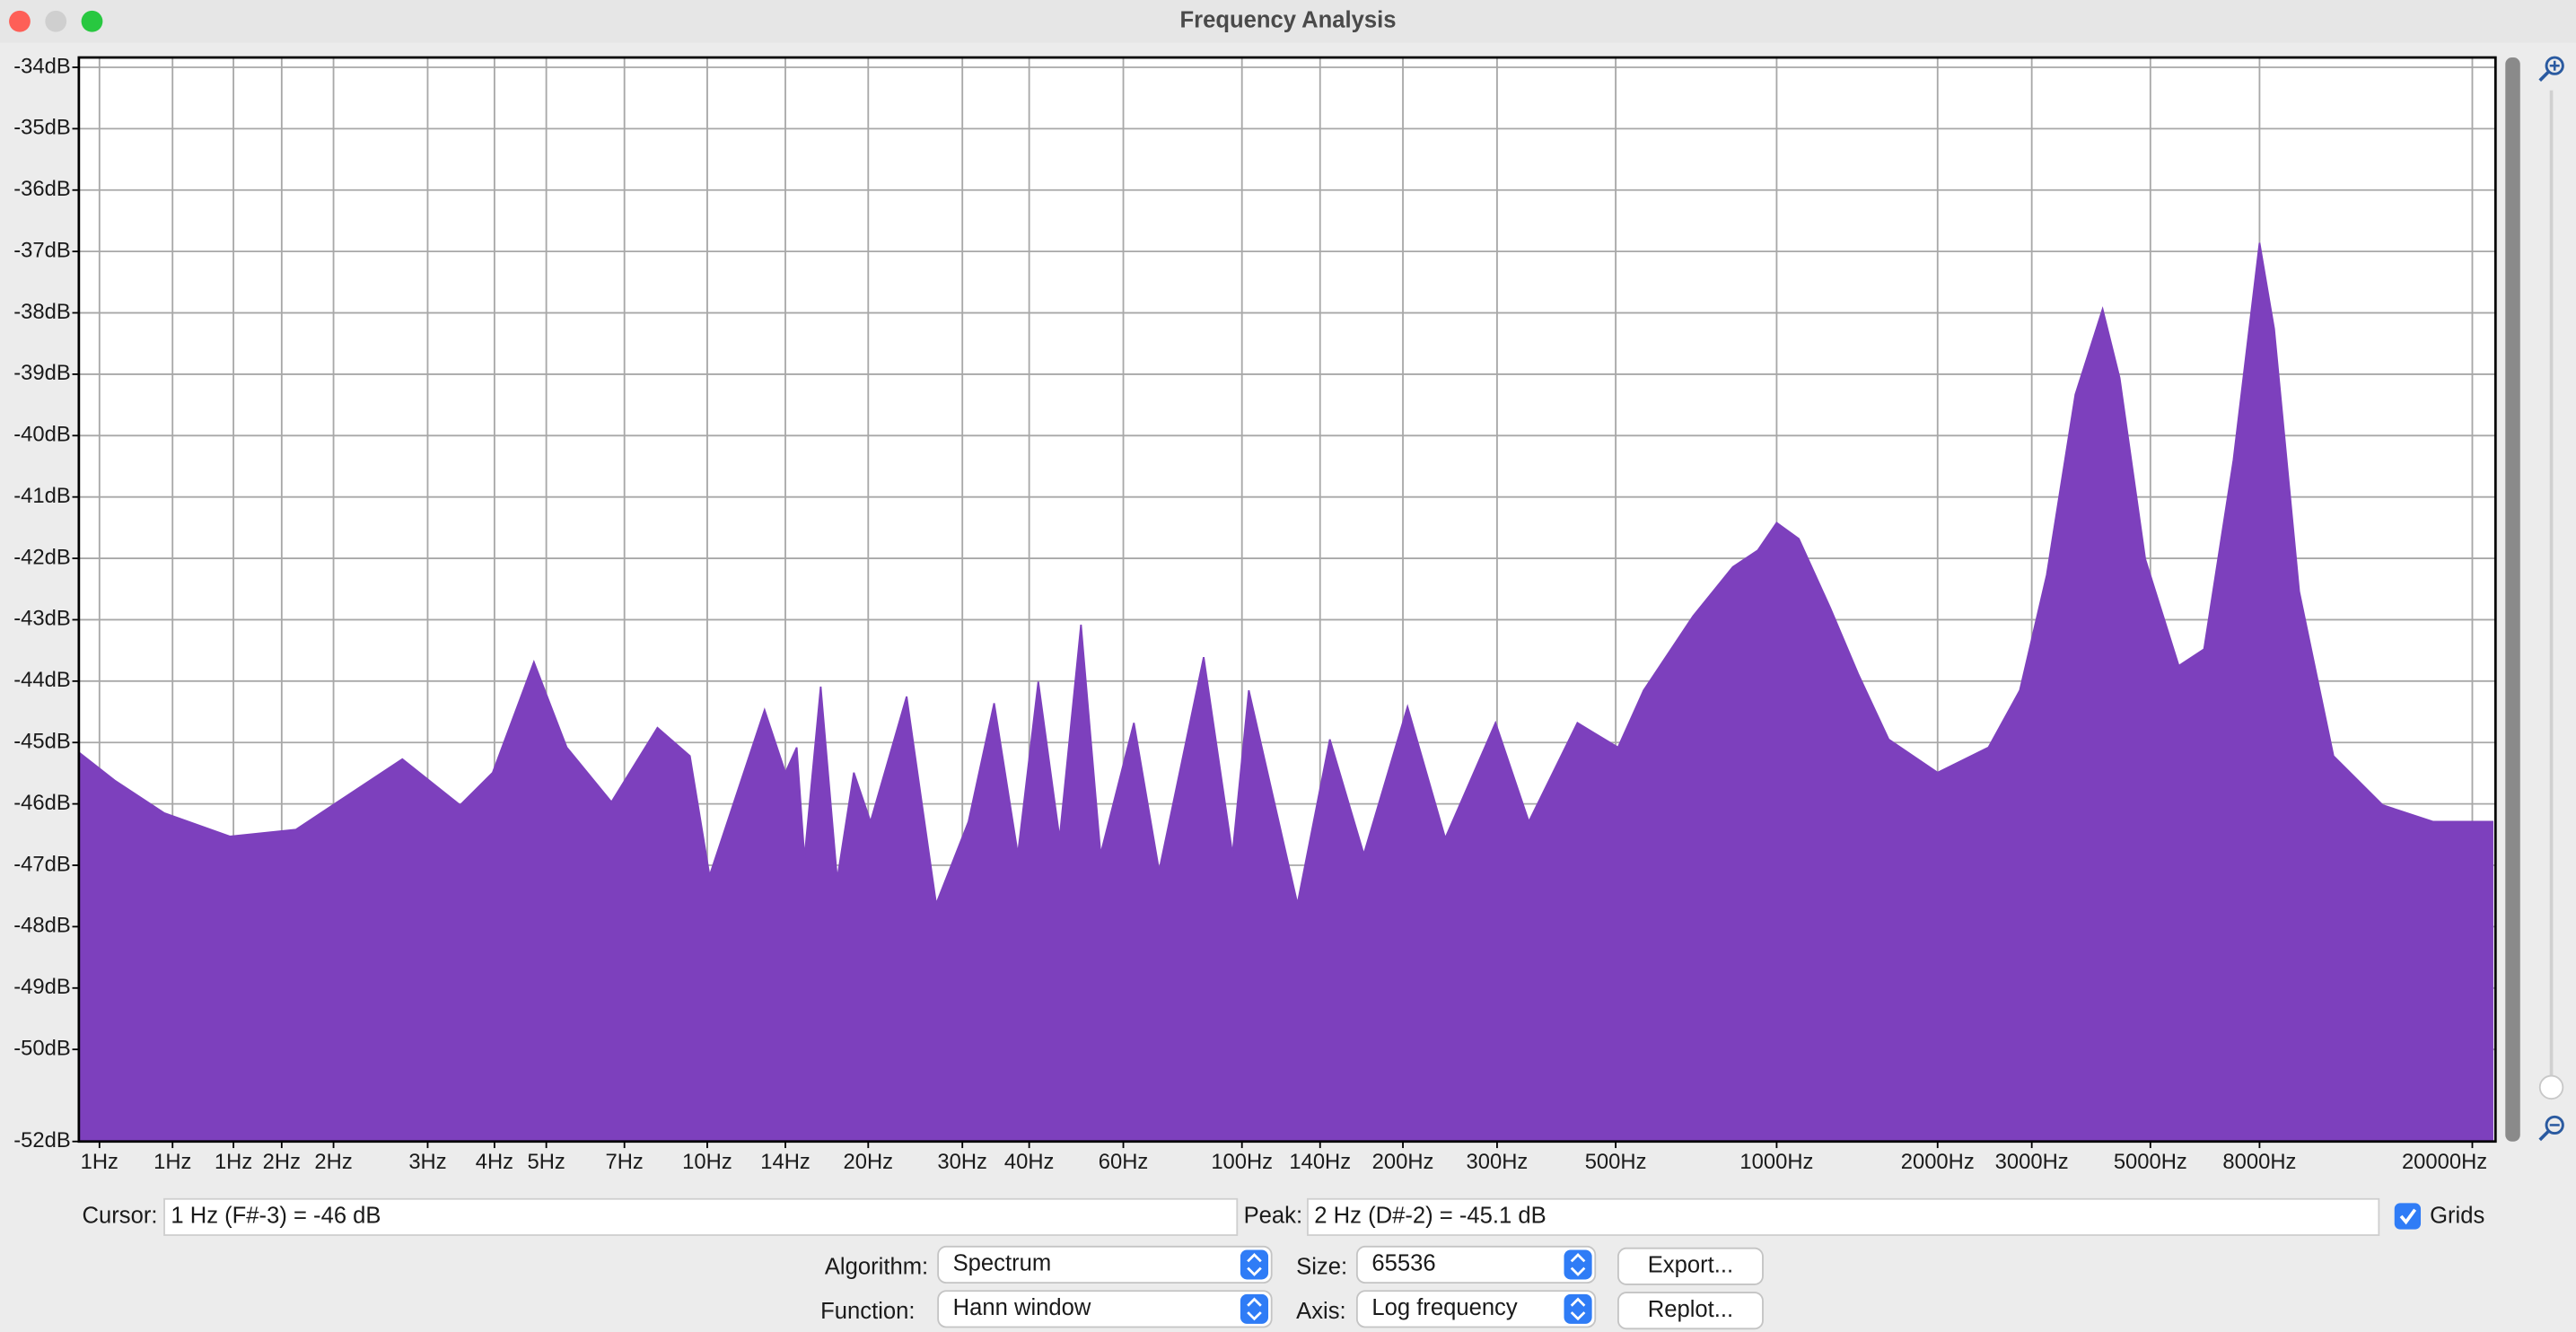 Image resolution: width=2576 pixels, height=1332 pixels. I want to click on y-tick-label: -34dB, so click(41, 66).